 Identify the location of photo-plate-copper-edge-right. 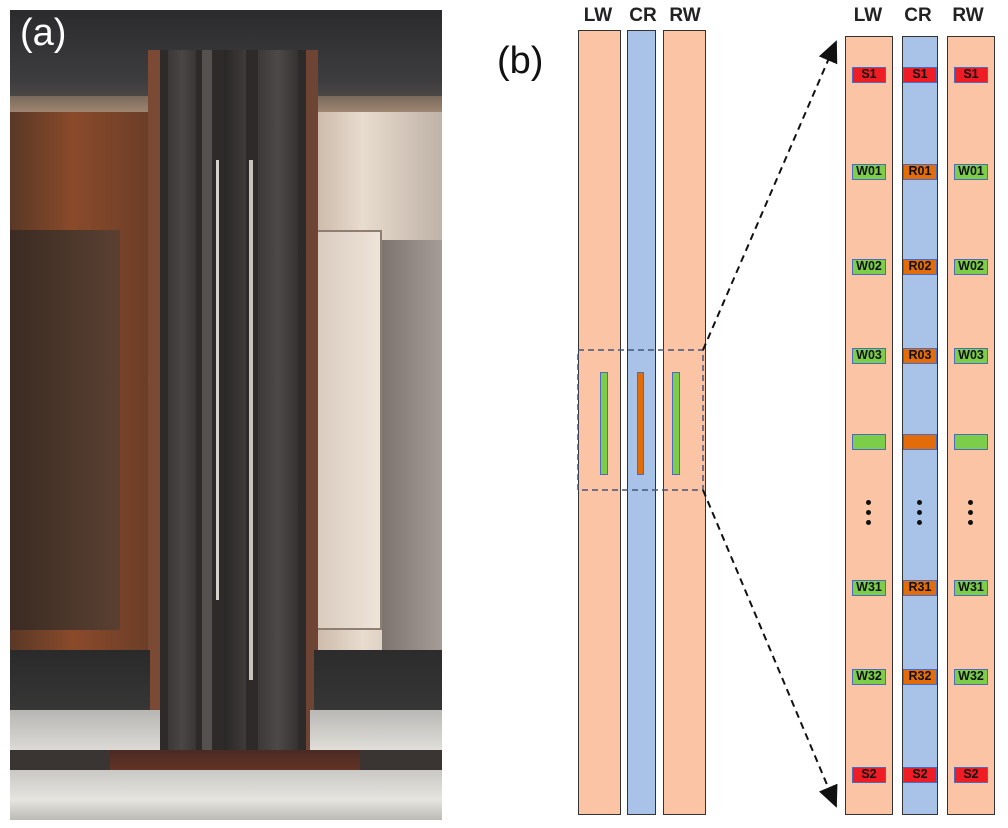
(312, 400).